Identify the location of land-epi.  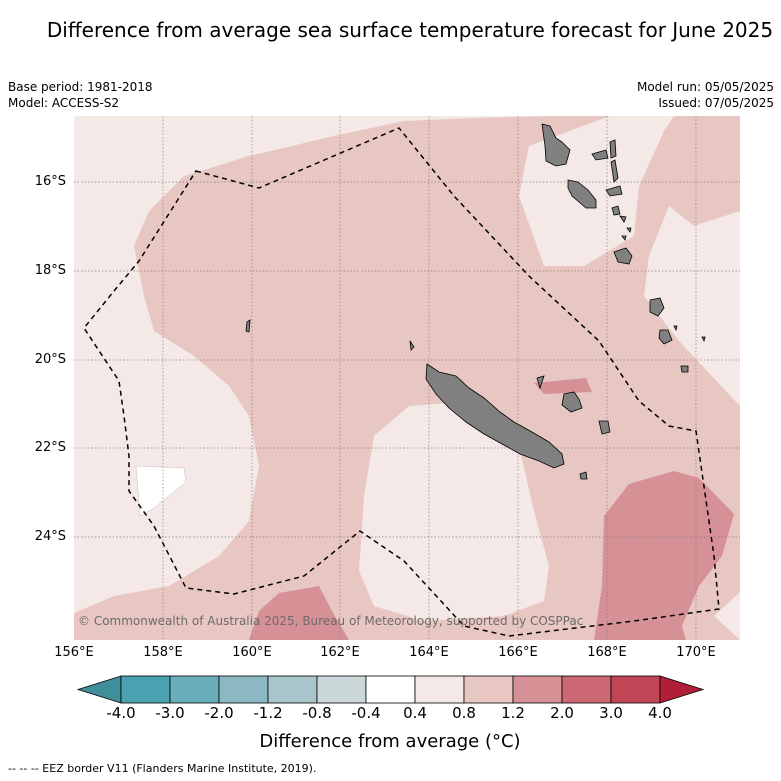
(616, 210).